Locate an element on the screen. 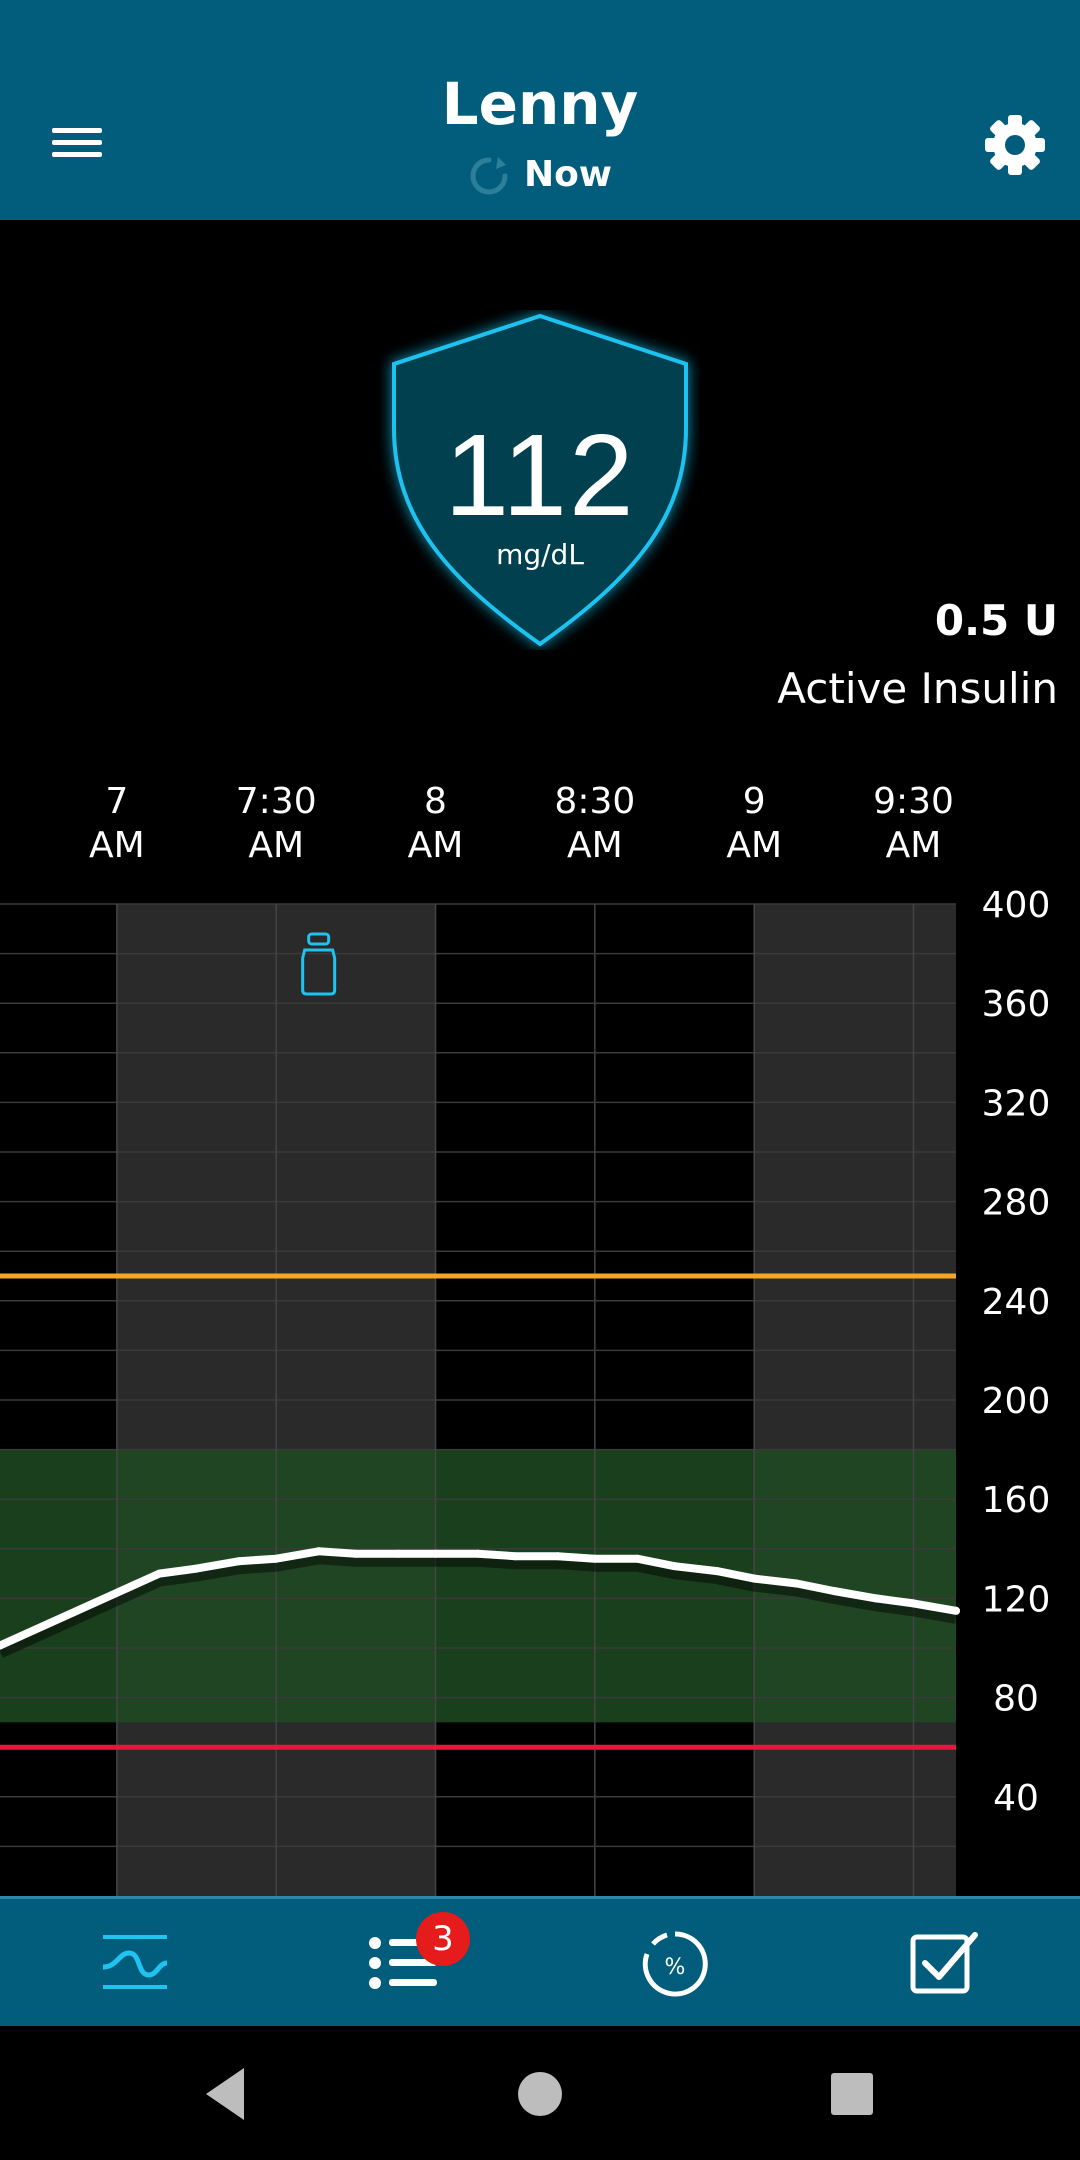 This screenshot has width=1080, height=2160. x-tick-label: 9:30 AM is located at coordinates (913, 823).